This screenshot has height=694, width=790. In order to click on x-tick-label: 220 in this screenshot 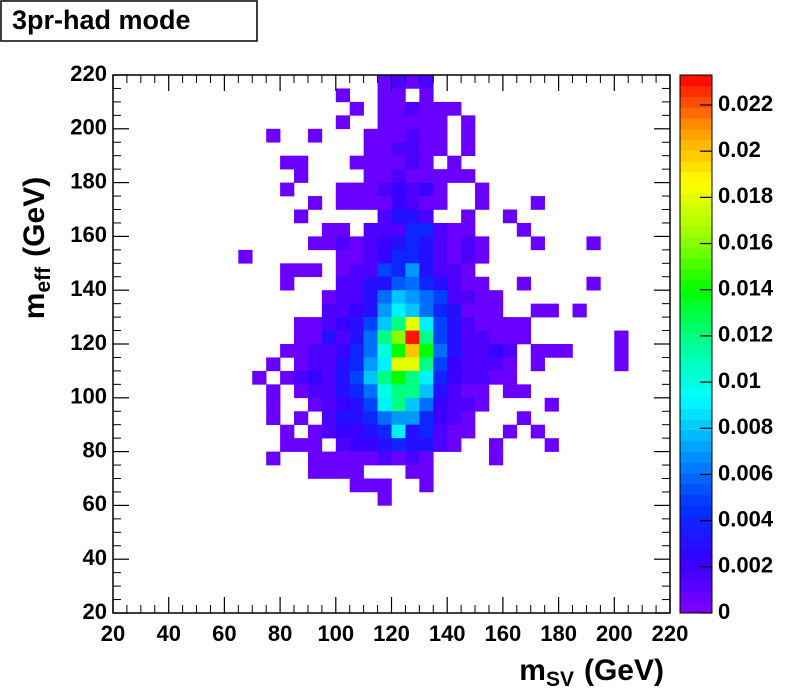, I will do `click(670, 633)`.